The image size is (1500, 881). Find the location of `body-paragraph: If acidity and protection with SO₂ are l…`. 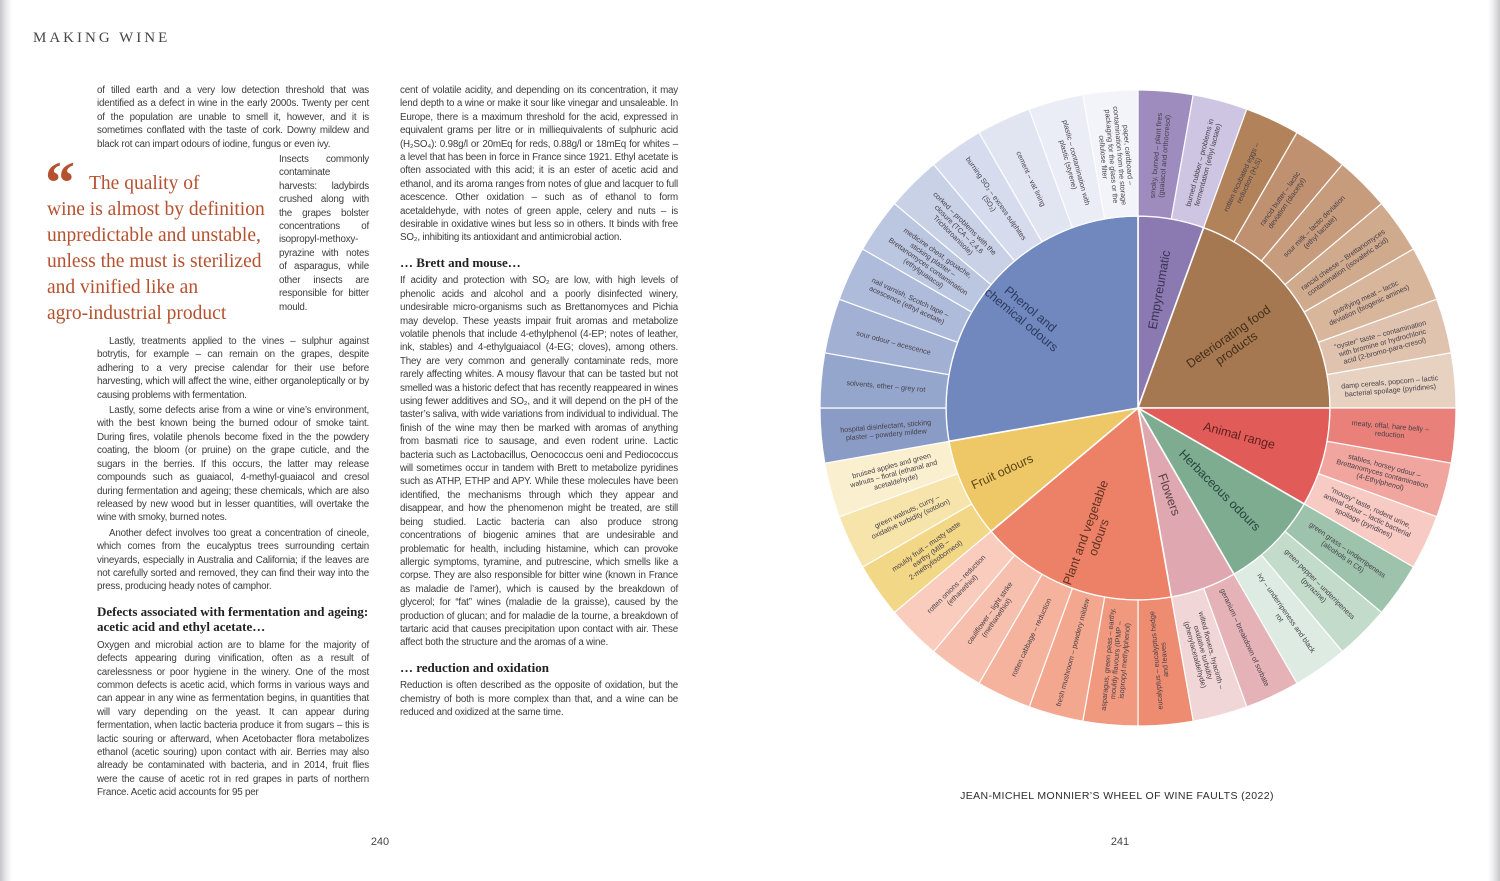

body-paragraph: If acidity and protection with SO₂ are l… is located at coordinates (539, 462).